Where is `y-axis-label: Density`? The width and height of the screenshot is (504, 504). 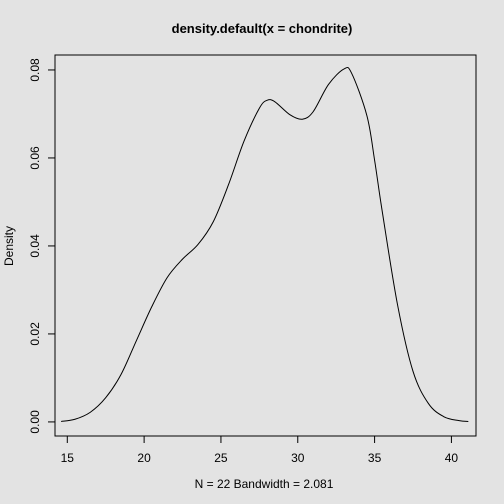 y-axis-label: Density is located at coordinates (9, 246).